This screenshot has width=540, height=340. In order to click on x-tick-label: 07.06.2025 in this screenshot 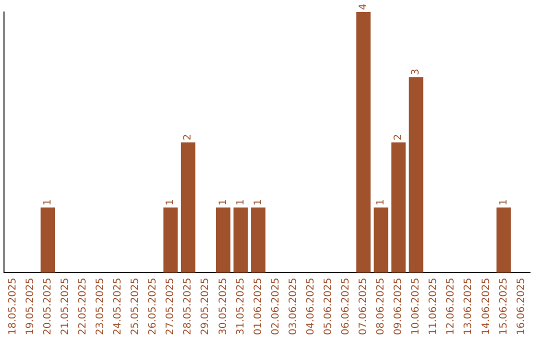, I will do `click(364, 307)`.